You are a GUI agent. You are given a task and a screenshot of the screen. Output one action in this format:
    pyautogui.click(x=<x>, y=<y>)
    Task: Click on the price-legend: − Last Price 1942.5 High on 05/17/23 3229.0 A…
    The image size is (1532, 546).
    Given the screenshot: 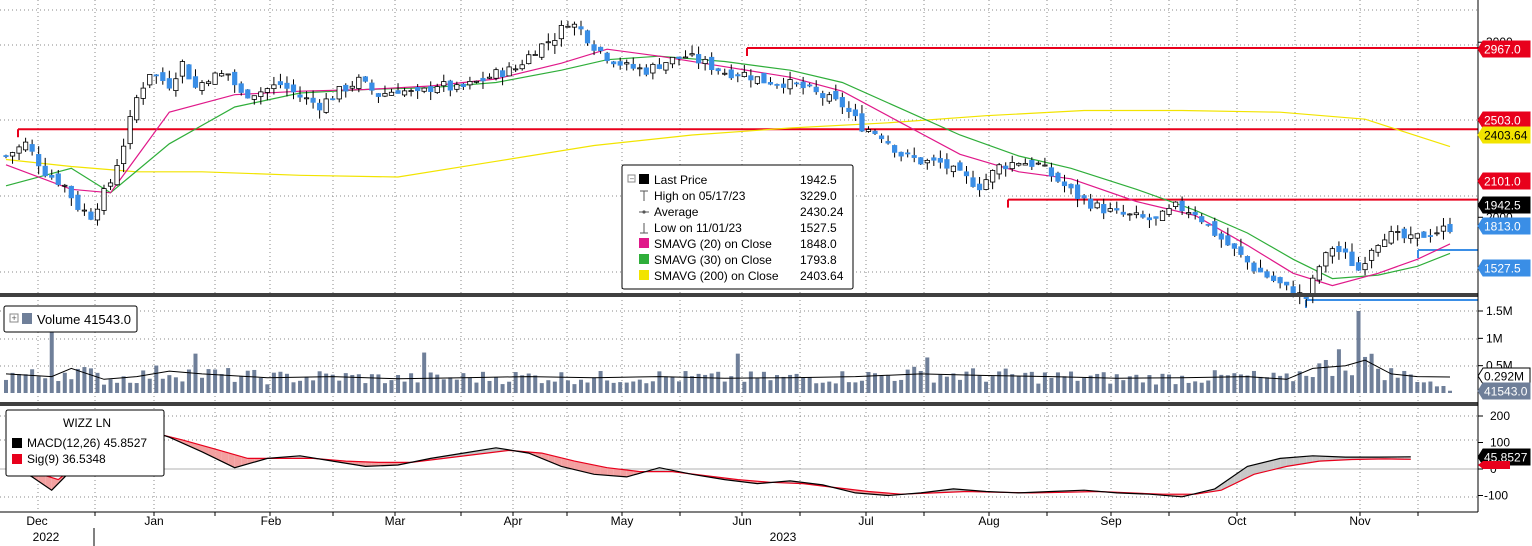 What is the action you would take?
    pyautogui.click(x=737, y=227)
    